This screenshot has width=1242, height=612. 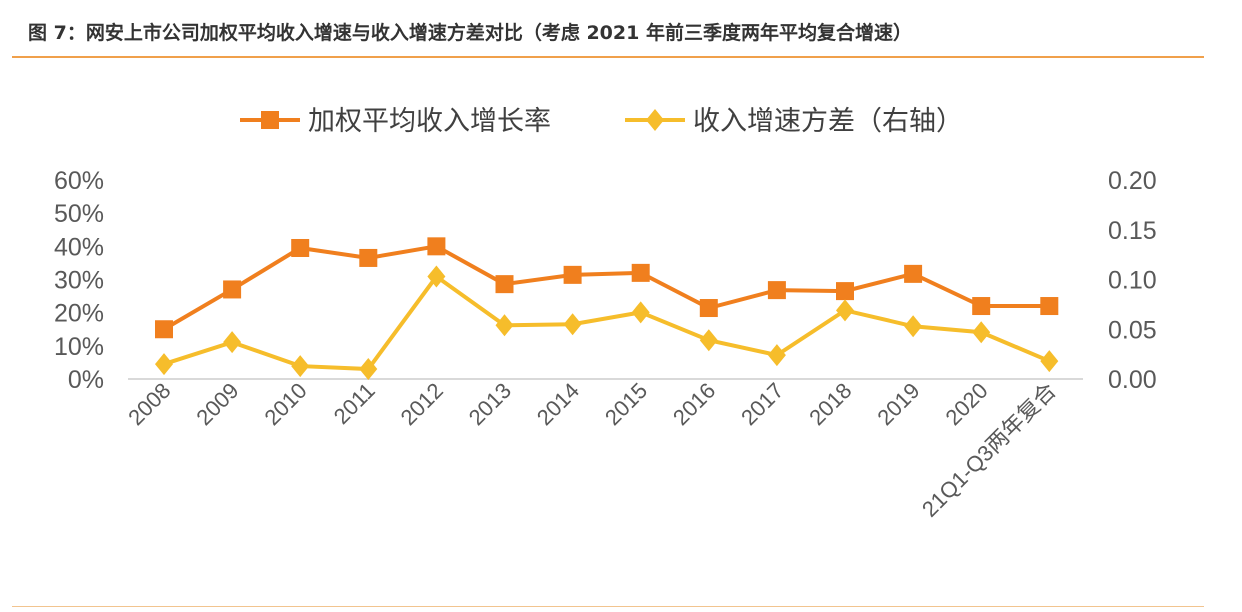 I want to click on x-axis-tick-label: 21Q1-Q3两年复合, so click(x=989, y=450).